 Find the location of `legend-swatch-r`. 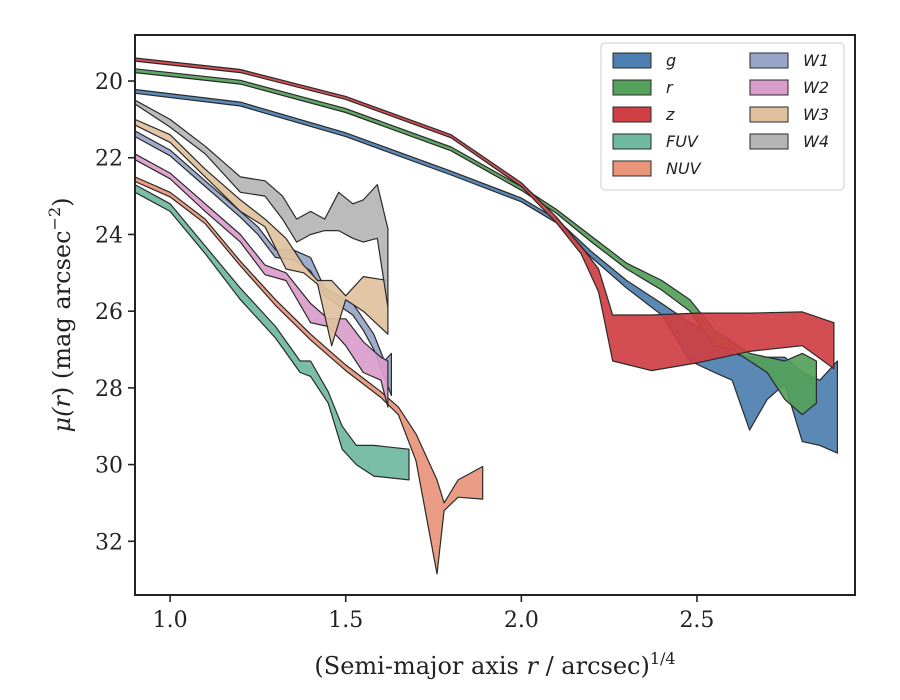

legend-swatch-r is located at coordinates (632, 87).